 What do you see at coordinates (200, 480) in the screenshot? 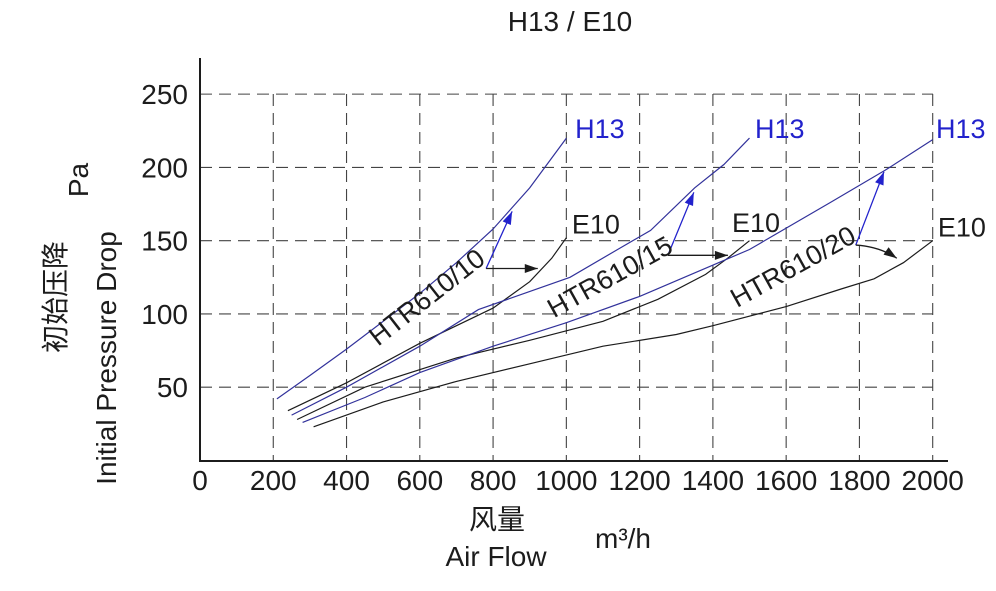
I see `x-tick-label: 0` at bounding box center [200, 480].